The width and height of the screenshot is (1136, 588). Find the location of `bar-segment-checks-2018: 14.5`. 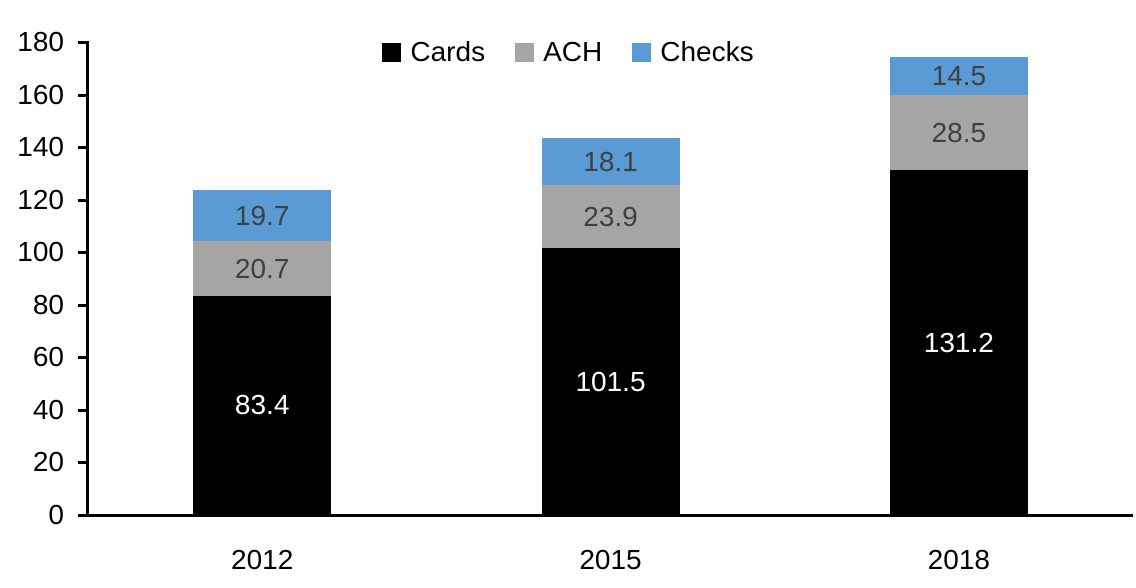

bar-segment-checks-2018: 14.5 is located at coordinates (958, 76).